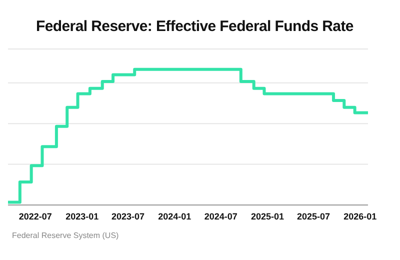 The height and width of the screenshot is (260, 400). I want to click on x-tick-label: 2025-01, so click(267, 216).